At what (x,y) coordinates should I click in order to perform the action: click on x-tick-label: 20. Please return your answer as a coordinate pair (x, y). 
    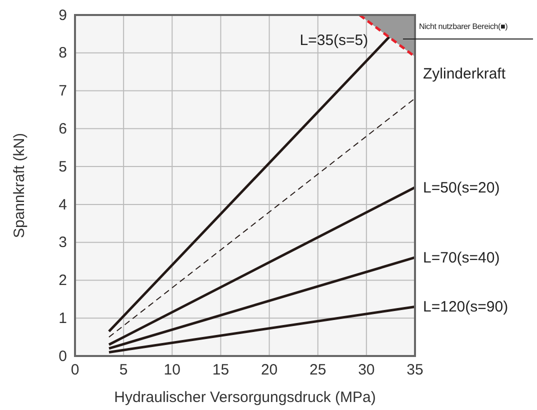
    Looking at the image, I should click on (269, 370).